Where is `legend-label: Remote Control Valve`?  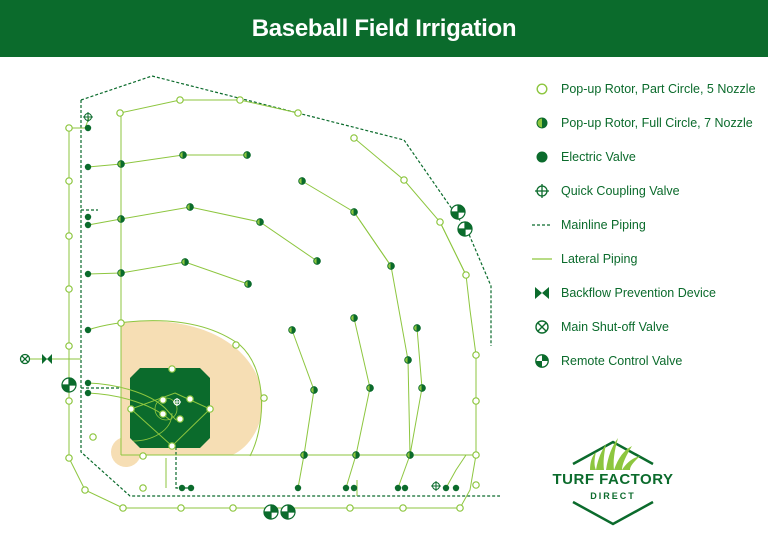
legend-label: Remote Control Valve is located at coordinates (622, 361).